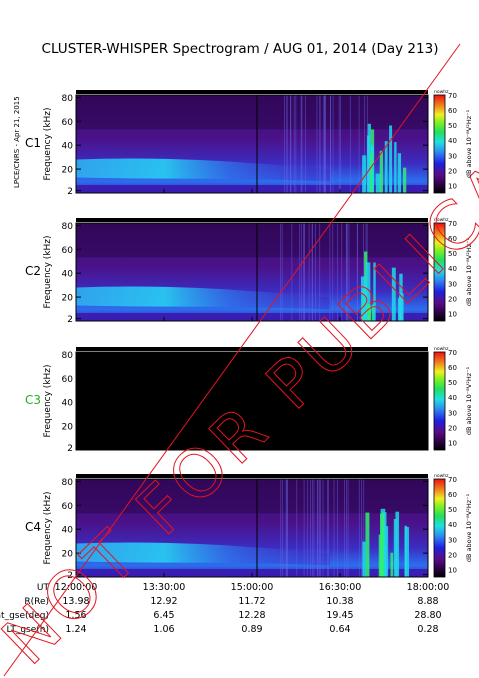  What do you see at coordinates (24, 616) in the screenshot?
I see `ephemeris-label: Lat_gse(deg)` at bounding box center [24, 616].